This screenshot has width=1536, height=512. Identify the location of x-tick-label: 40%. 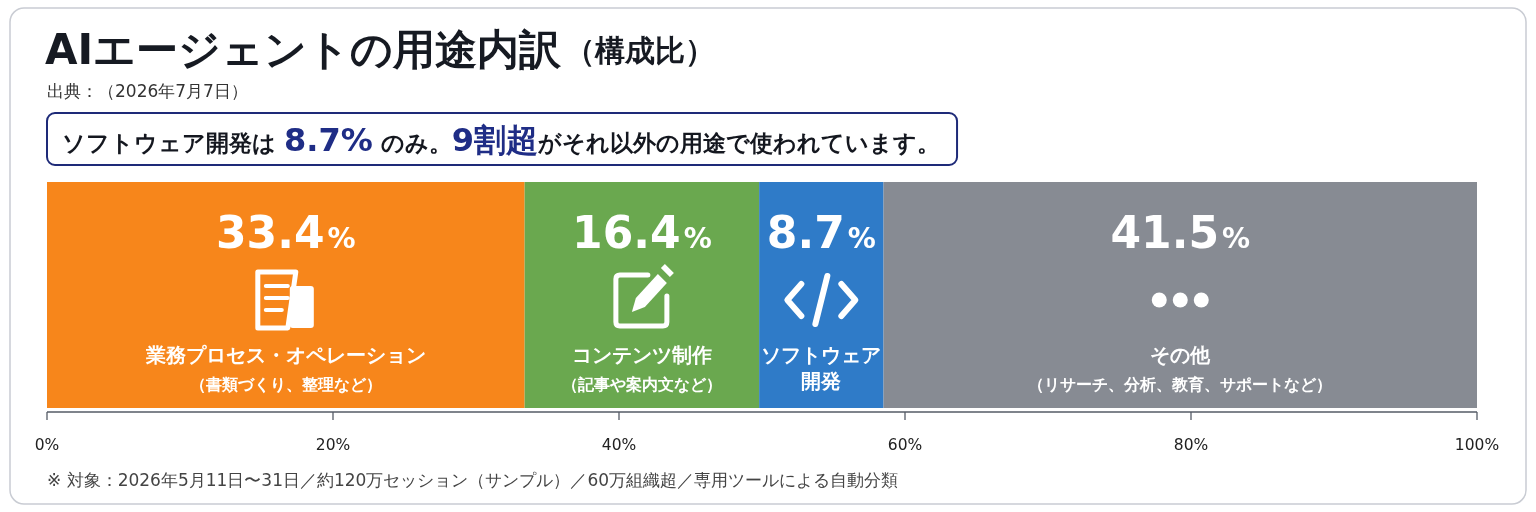
(619, 445).